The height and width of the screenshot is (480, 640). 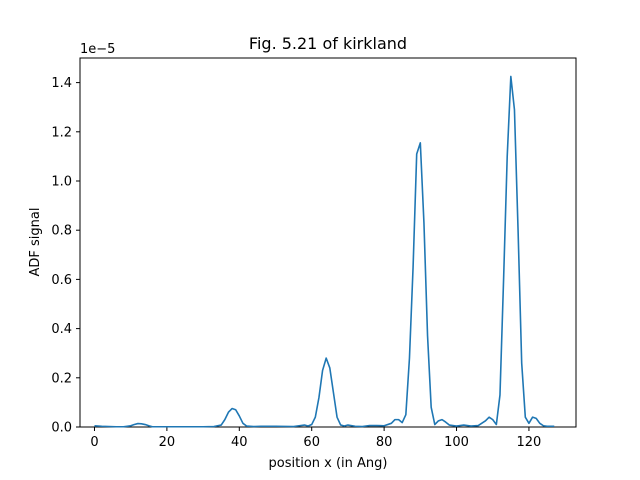 I want to click on y-axis-label: ADF signal, so click(x=35, y=242).